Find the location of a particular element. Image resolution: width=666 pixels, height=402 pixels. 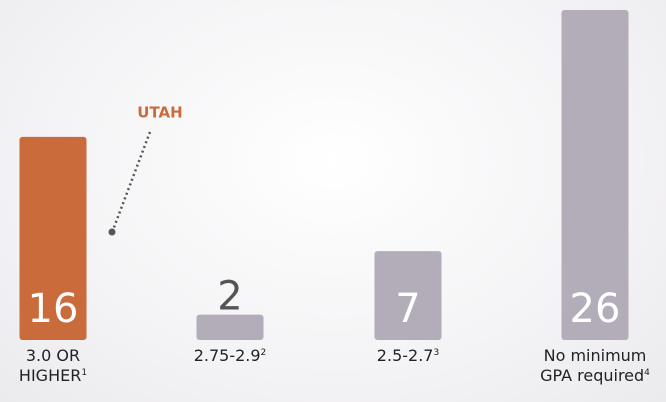

annotation: UTAH is located at coordinates (159, 113).